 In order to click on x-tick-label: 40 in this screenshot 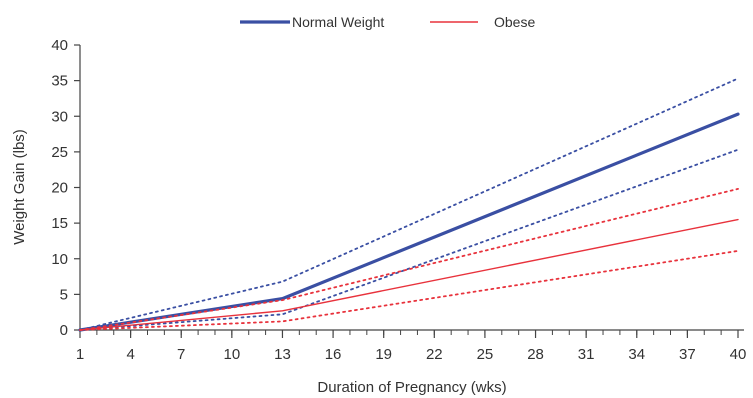, I will do `click(738, 354)`.